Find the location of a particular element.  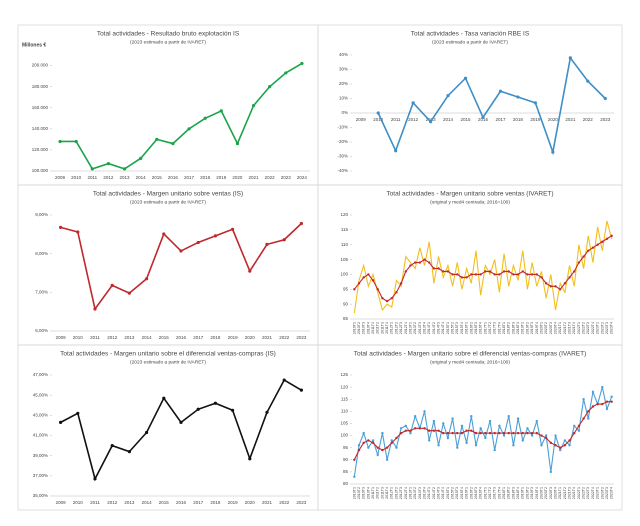

x-tick-label: 2020T1 is located at coordinates (541, 493).